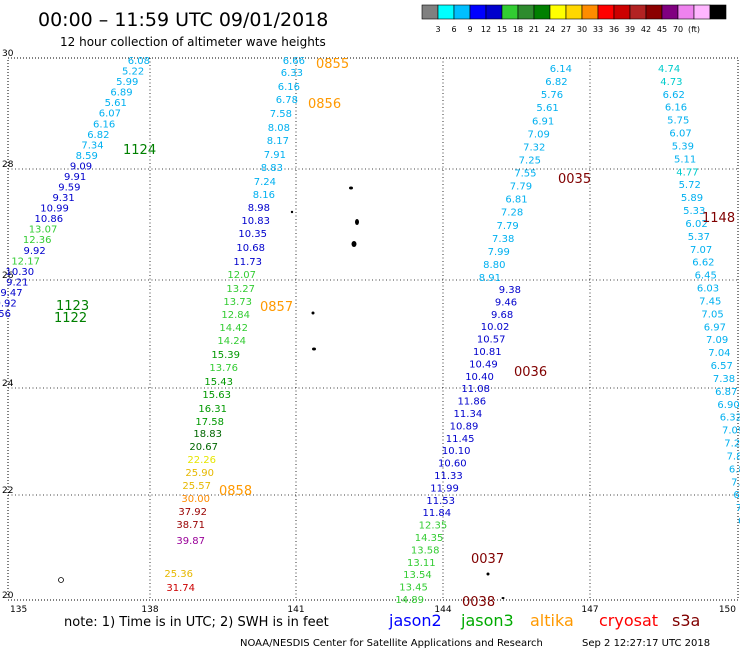  What do you see at coordinates (683, 146) in the screenshot?
I see `wave-height-label: 5.39` at bounding box center [683, 146].